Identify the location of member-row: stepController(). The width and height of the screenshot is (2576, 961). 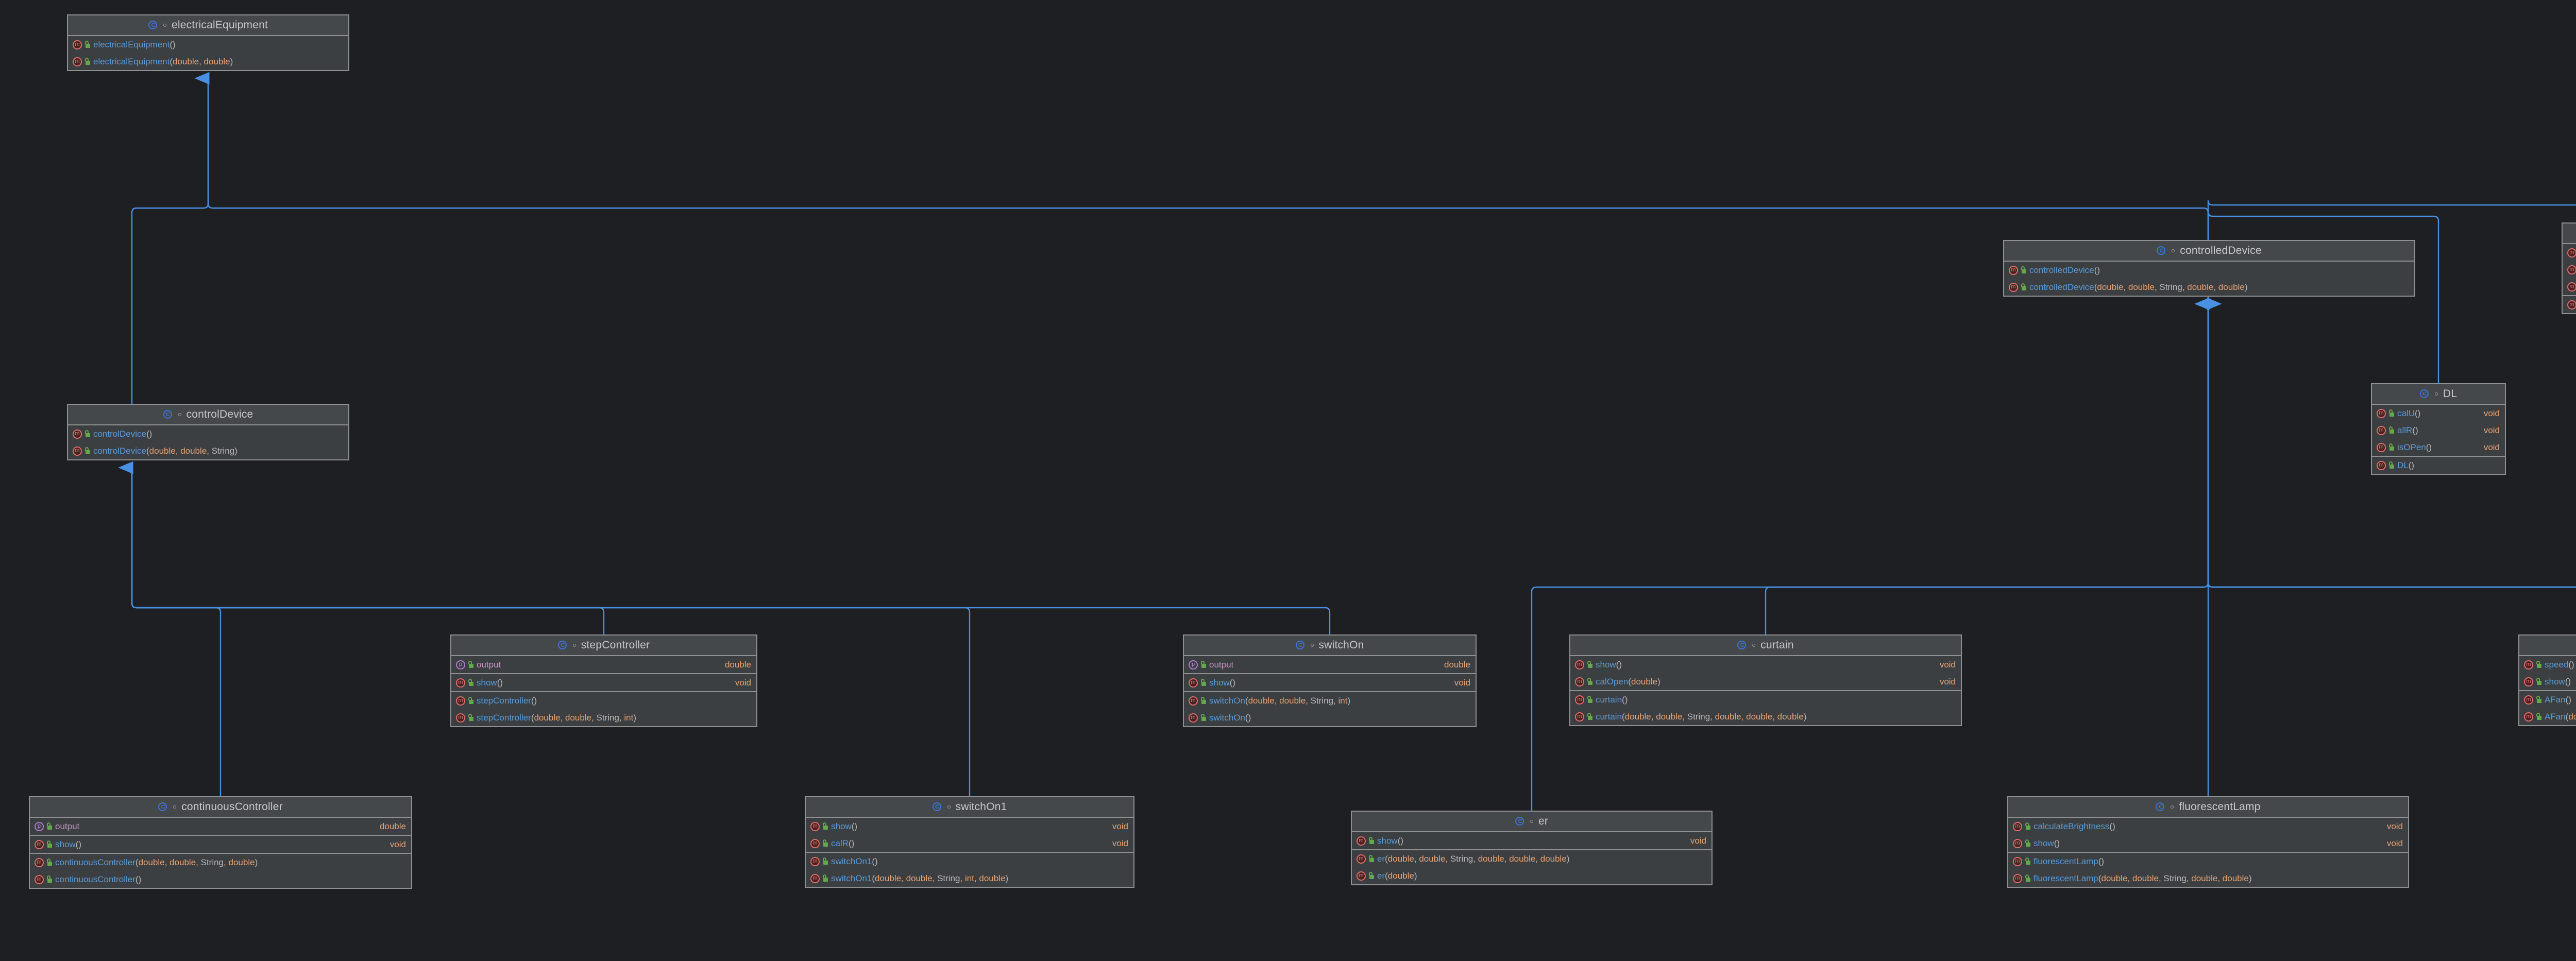
(603, 701).